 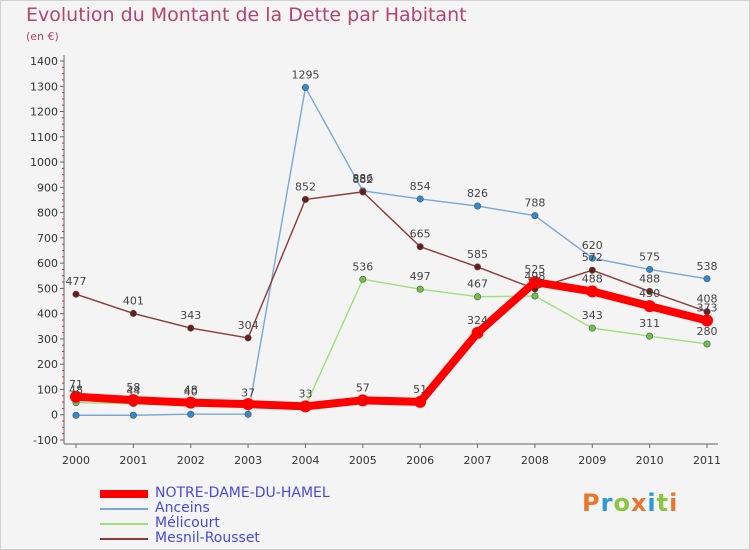 What do you see at coordinates (477, 320) in the screenshot?
I see `data-label: 324` at bounding box center [477, 320].